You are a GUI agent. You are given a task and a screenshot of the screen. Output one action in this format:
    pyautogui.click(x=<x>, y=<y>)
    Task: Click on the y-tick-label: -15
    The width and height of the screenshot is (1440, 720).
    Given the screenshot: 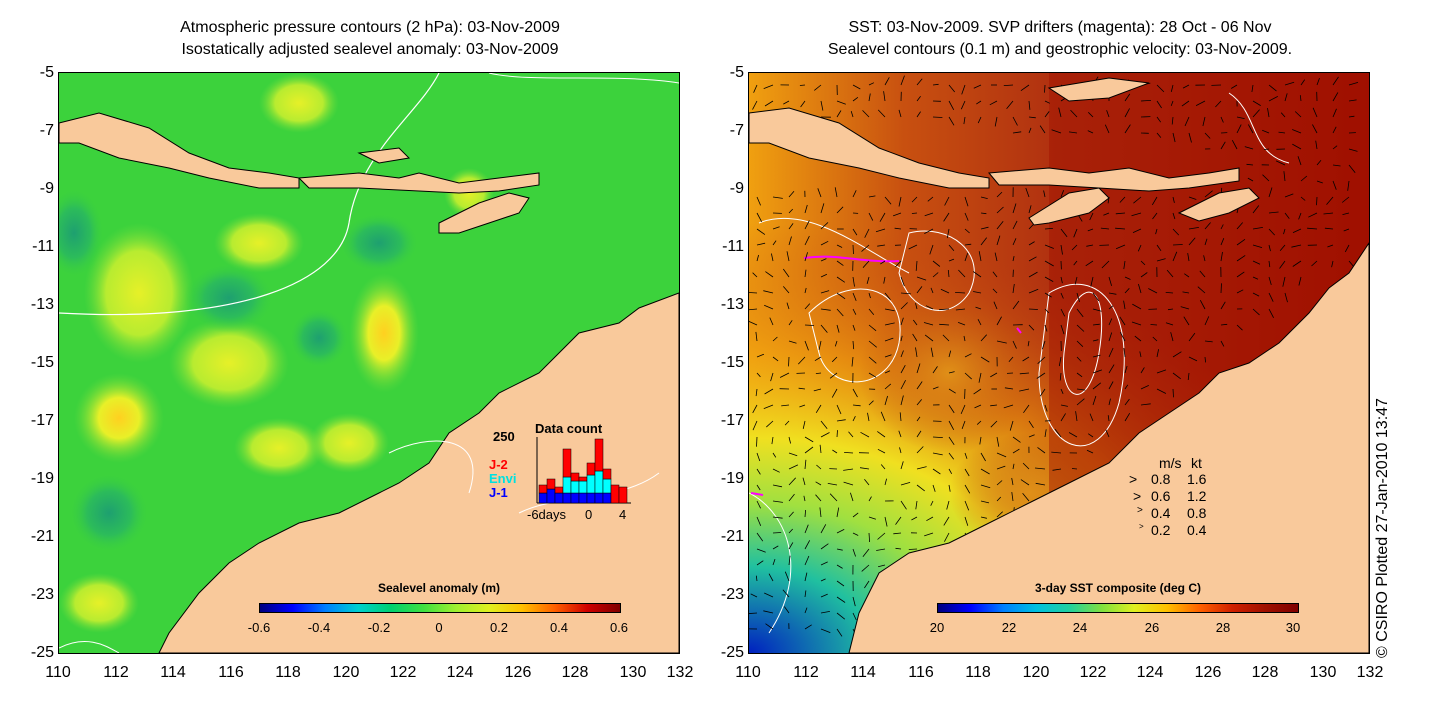 What is the action you would take?
    pyautogui.click(x=732, y=362)
    